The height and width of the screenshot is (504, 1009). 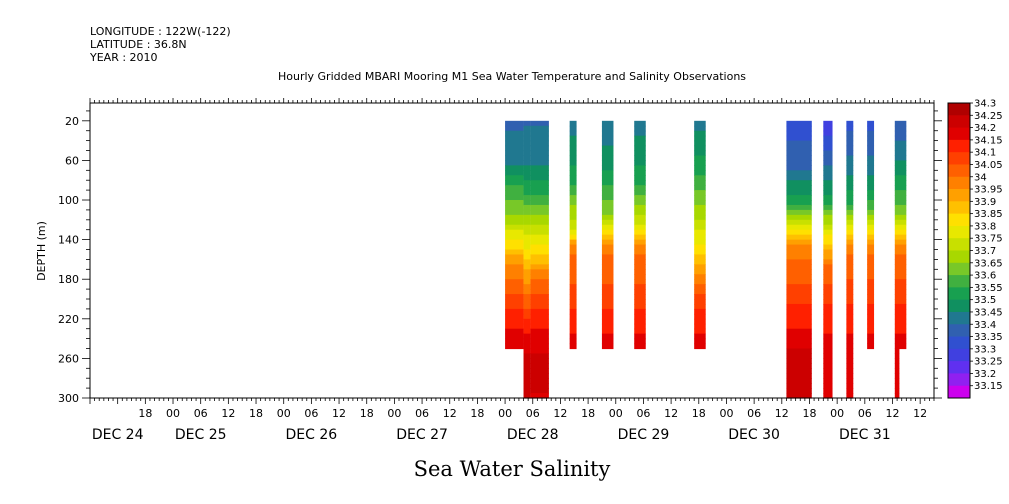 I want to click on colorbar-label: 33.75, so click(x=988, y=239).